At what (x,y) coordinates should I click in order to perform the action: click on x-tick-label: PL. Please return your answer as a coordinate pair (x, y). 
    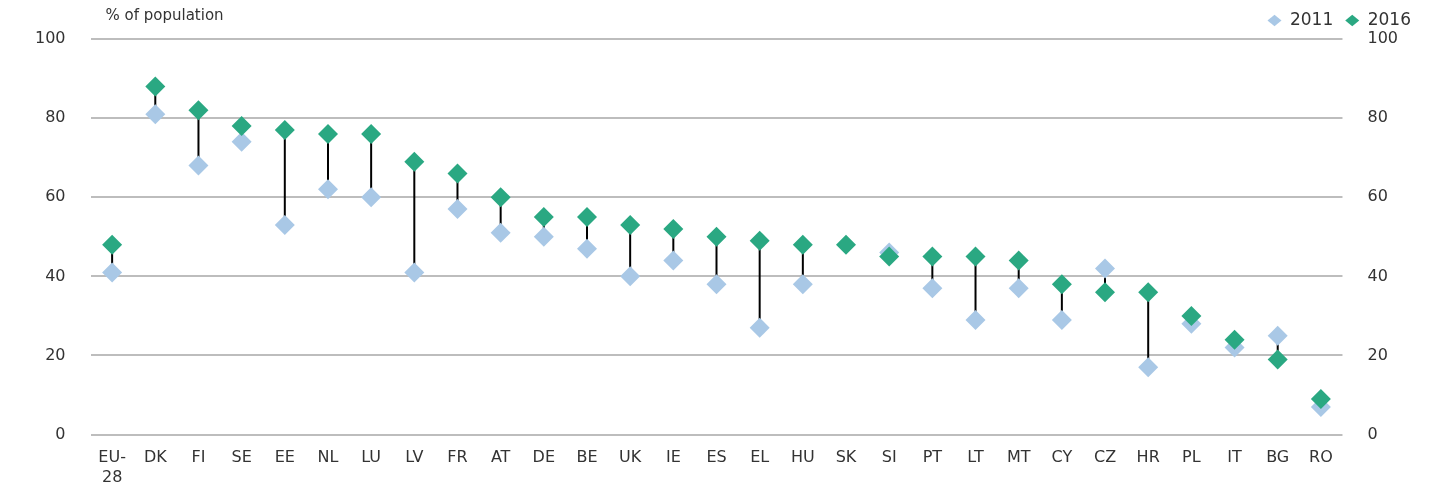
    Looking at the image, I should click on (1191, 457).